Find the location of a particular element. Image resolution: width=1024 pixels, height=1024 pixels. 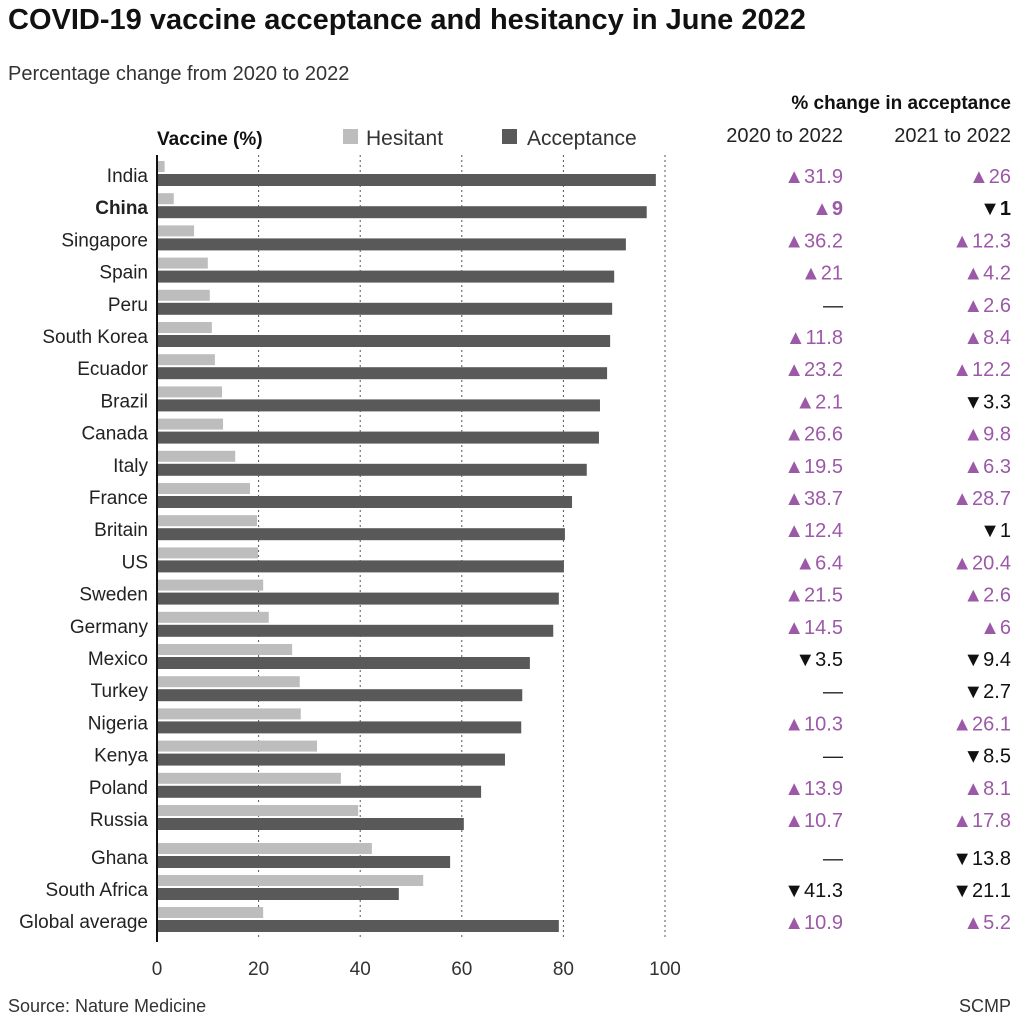

x-tick-label: 0 is located at coordinates (157, 969).